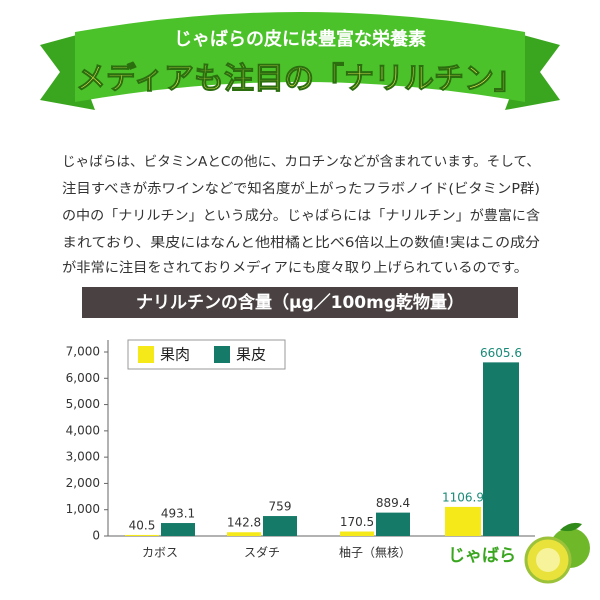  What do you see at coordinates (393, 503) in the screenshot?
I see `data-label: 889.4` at bounding box center [393, 503].